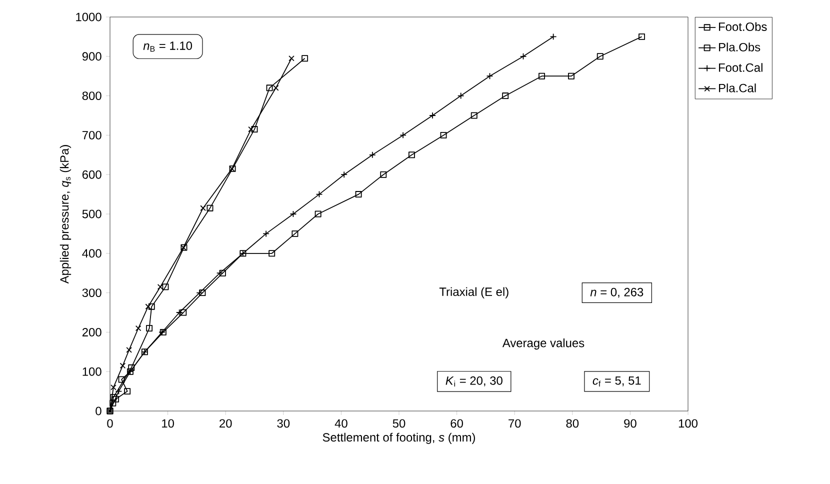 The width and height of the screenshot is (830, 484). Describe the element at coordinates (398, 438) in the screenshot. I see `x-axis-title: Settlement of footing, s (mm)` at that location.